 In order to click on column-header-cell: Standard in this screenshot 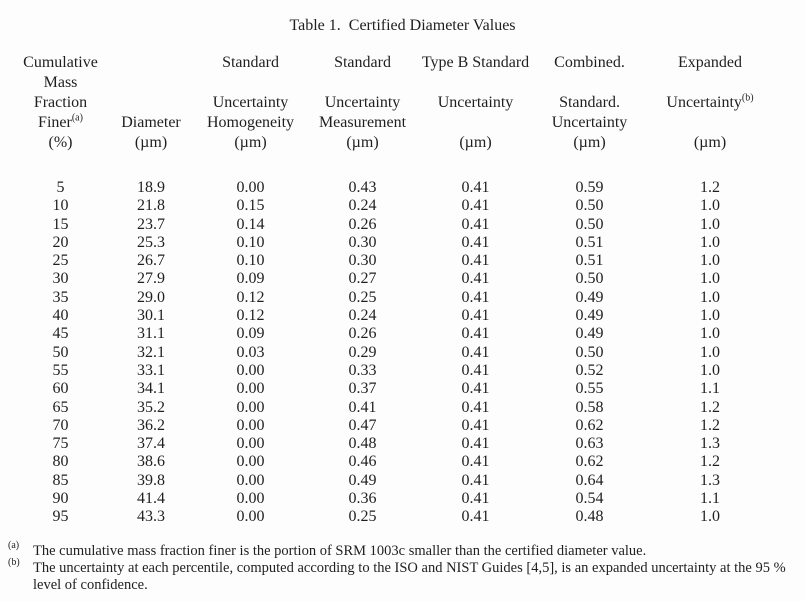, I will do `click(362, 62)`.